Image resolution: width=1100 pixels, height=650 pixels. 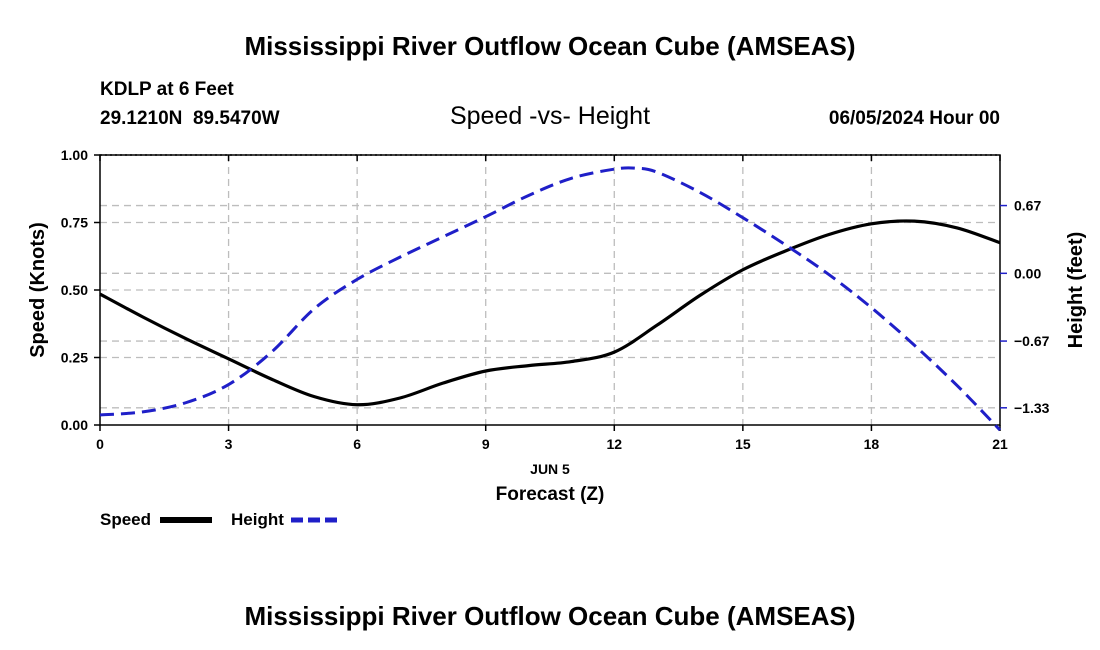 I want to click on y-tick-label: 0.50, so click(x=74, y=290).